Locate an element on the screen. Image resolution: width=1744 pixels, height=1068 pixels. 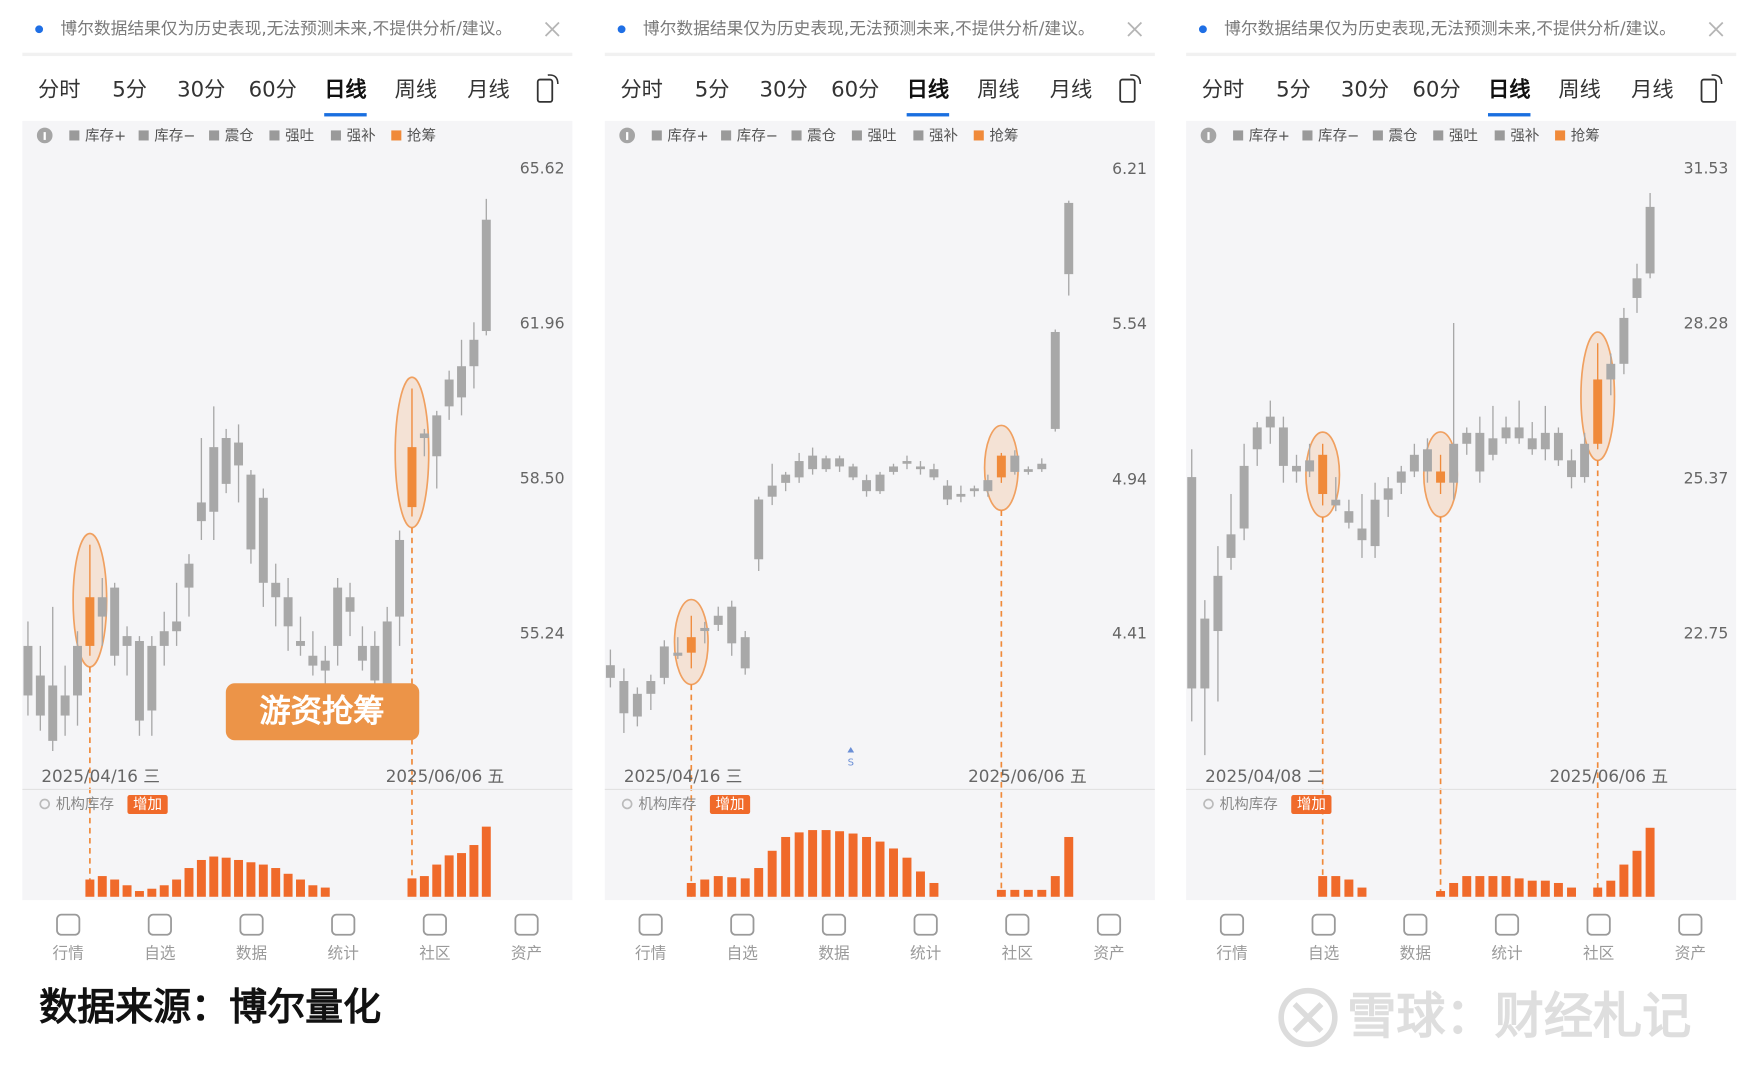
annotation-badge is located at coordinates (322, 712).